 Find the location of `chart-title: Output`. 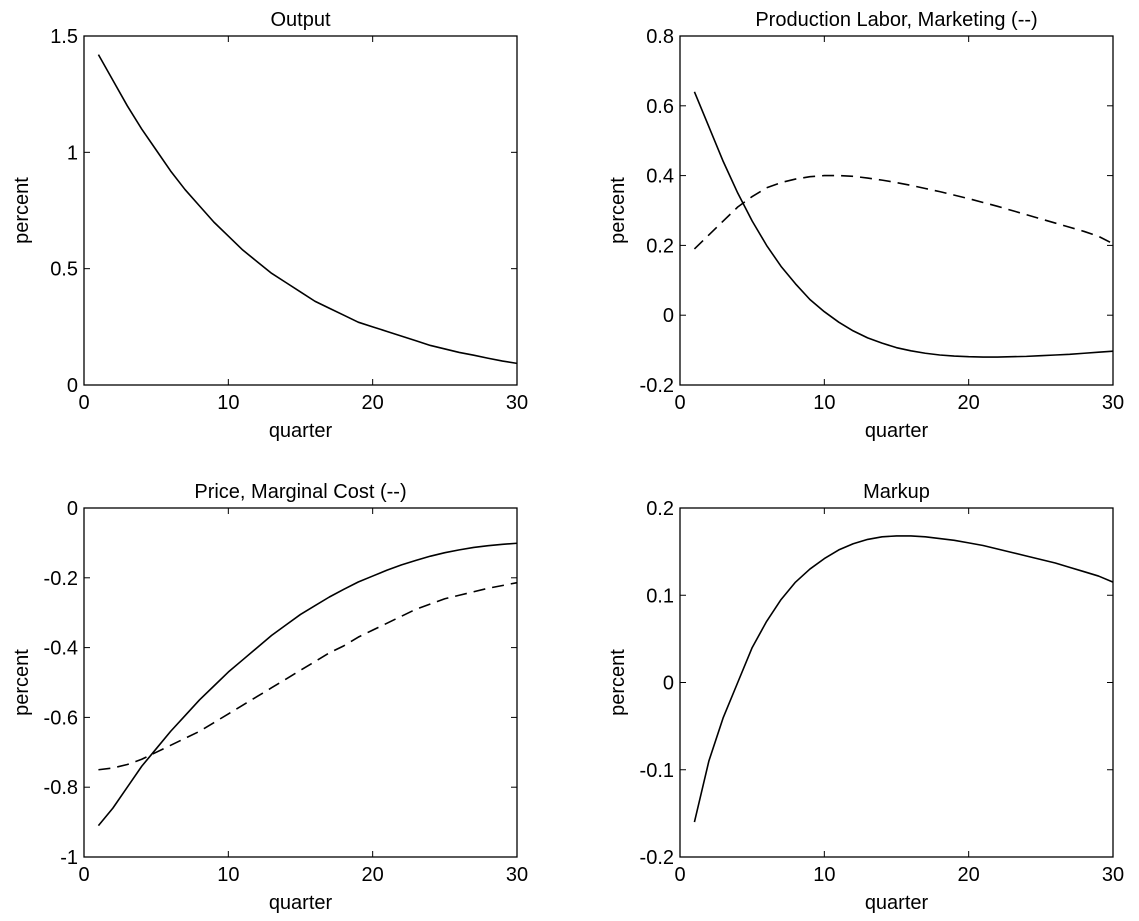

chart-title: Output is located at coordinates (300, 20).